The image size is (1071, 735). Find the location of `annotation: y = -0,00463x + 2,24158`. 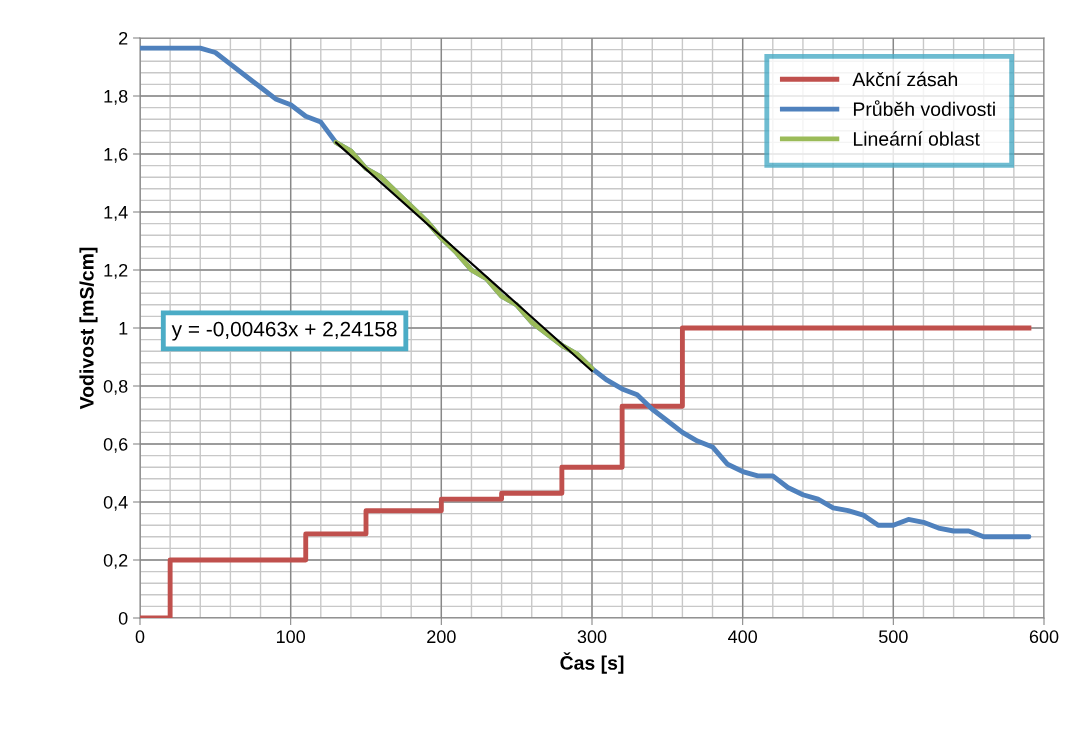

annotation: y = -0,00463x + 2,24158 is located at coordinates (284, 331).